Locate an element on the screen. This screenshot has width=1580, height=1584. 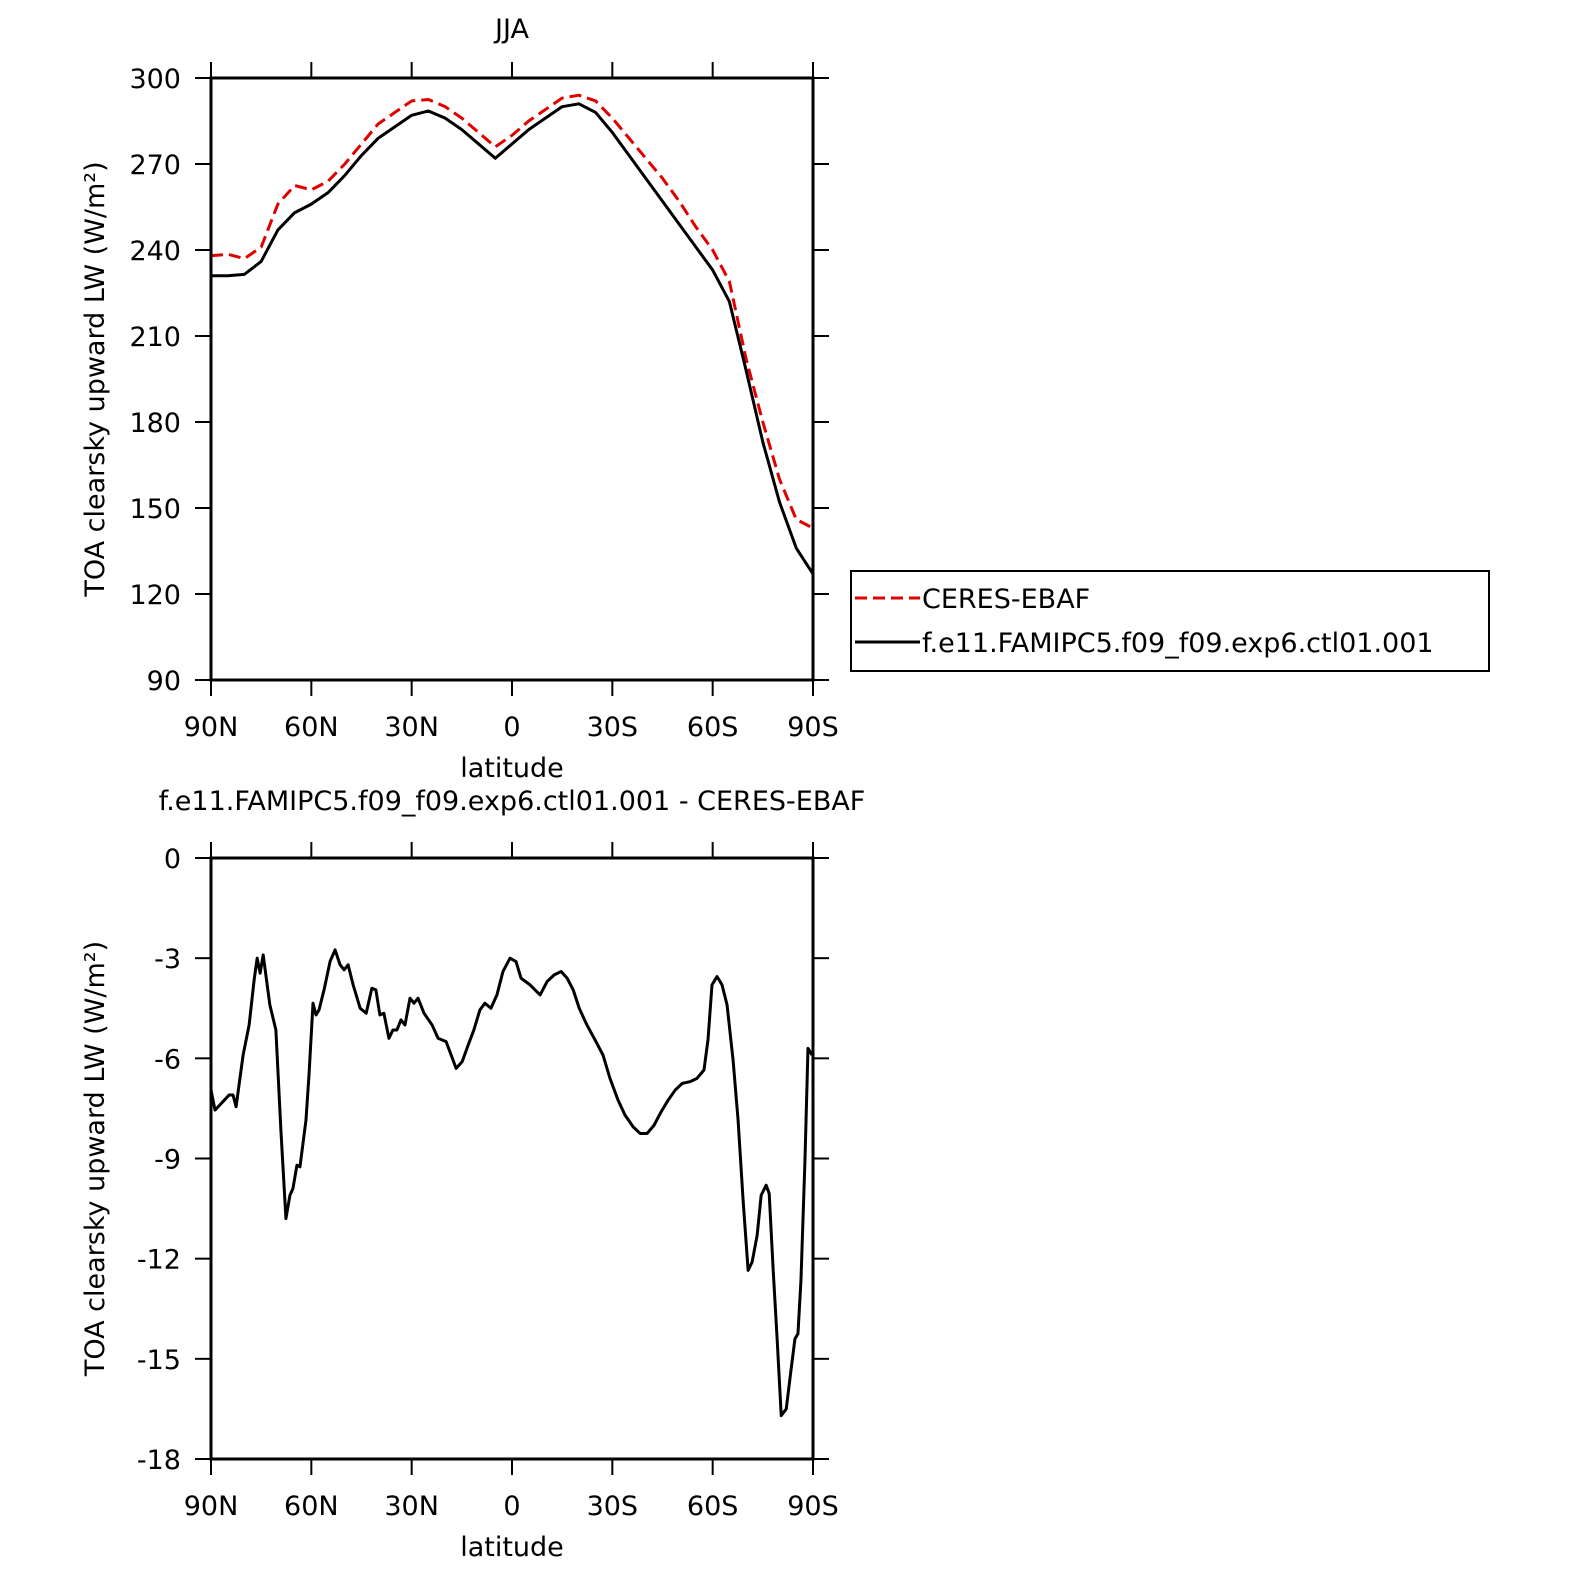
y-tick-label: 0 is located at coordinates (172, 859).